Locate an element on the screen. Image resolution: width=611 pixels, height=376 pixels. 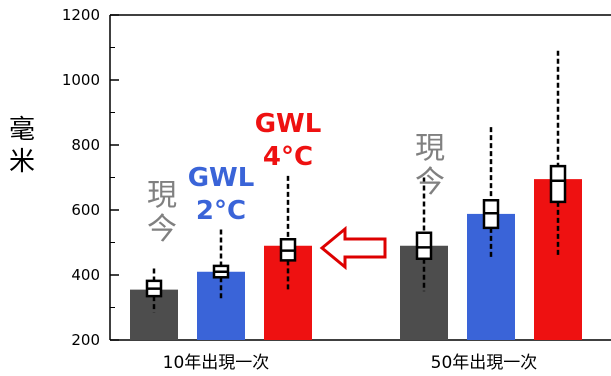
arrow-layer is located at coordinates (353, 248).